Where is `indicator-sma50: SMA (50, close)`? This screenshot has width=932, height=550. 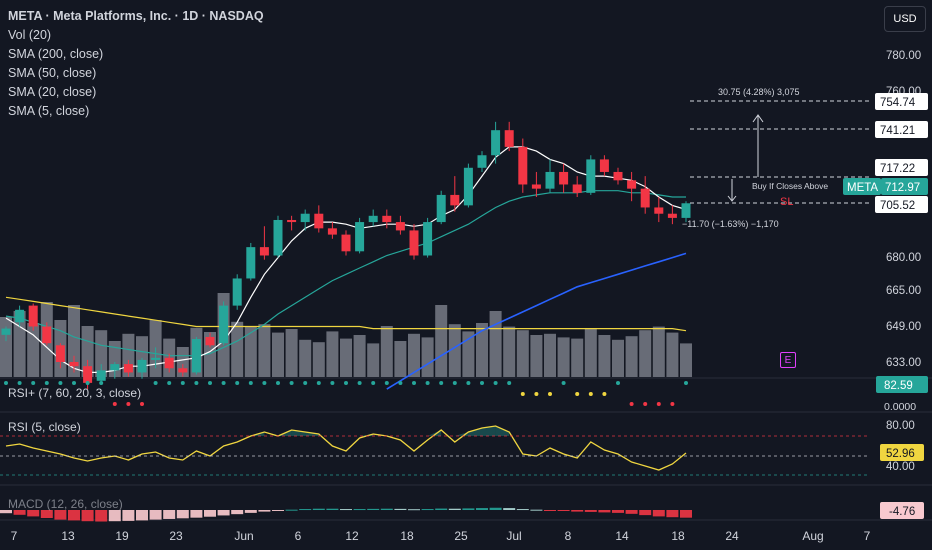
indicator-sma50: SMA (50, close) is located at coordinates (52, 73).